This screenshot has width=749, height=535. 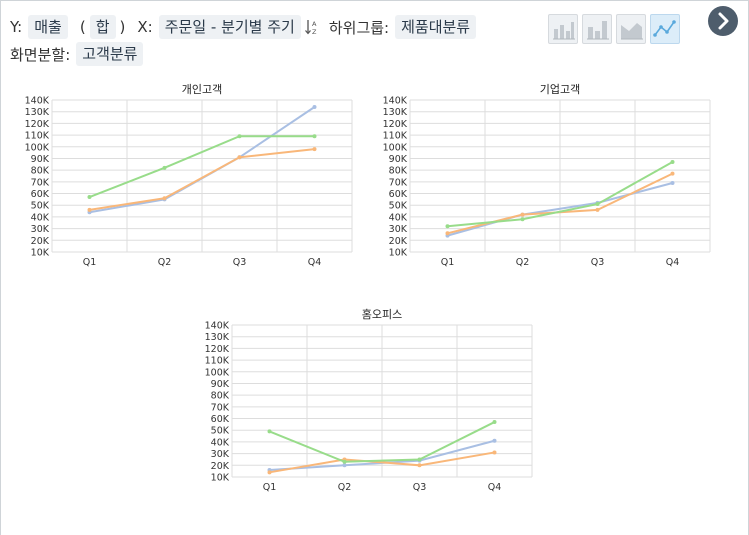 What do you see at coordinates (0, 267) in the screenshot?
I see `frame-border-left` at bounding box center [0, 267].